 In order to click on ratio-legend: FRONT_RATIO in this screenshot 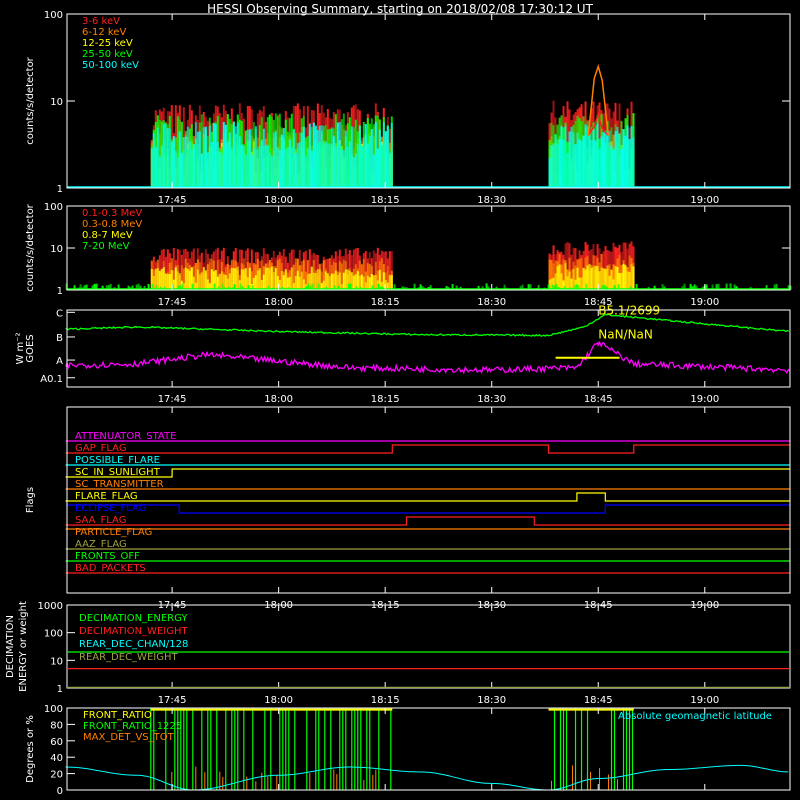, I will do `click(117, 715)`.